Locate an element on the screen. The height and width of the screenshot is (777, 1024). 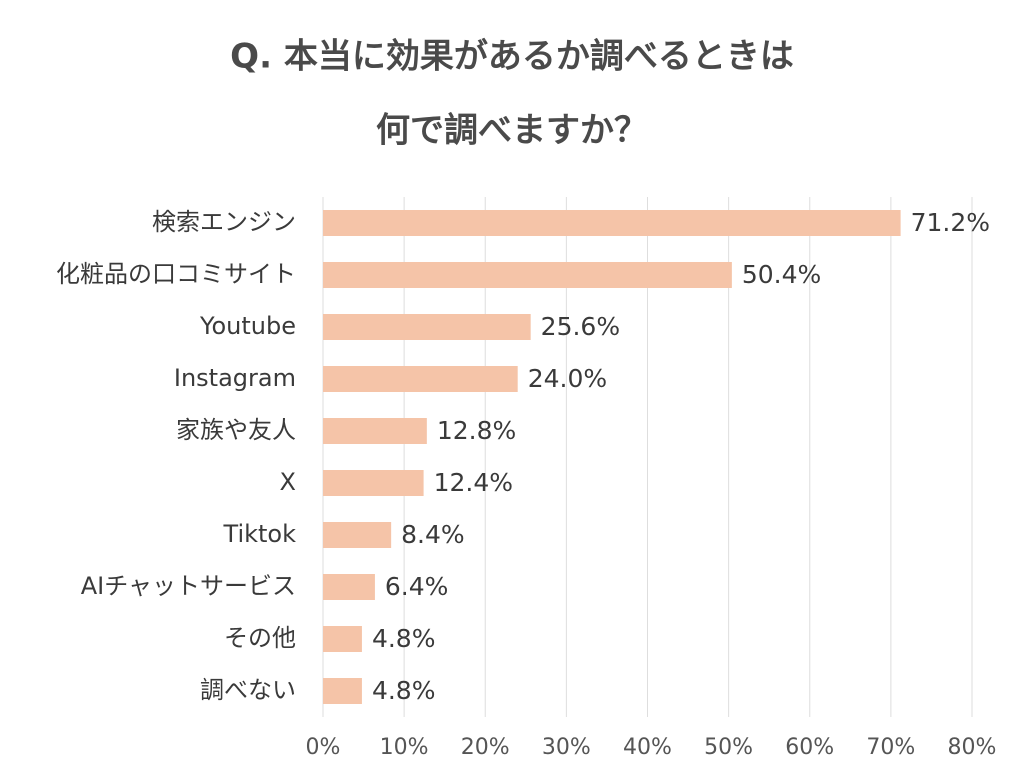
data-label: 12.4% is located at coordinates (473, 482).